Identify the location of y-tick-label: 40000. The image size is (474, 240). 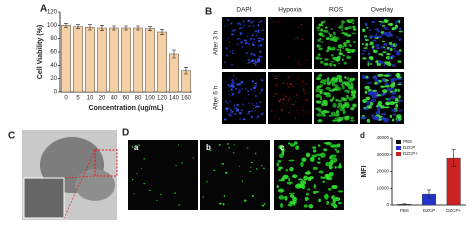
(382, 137).